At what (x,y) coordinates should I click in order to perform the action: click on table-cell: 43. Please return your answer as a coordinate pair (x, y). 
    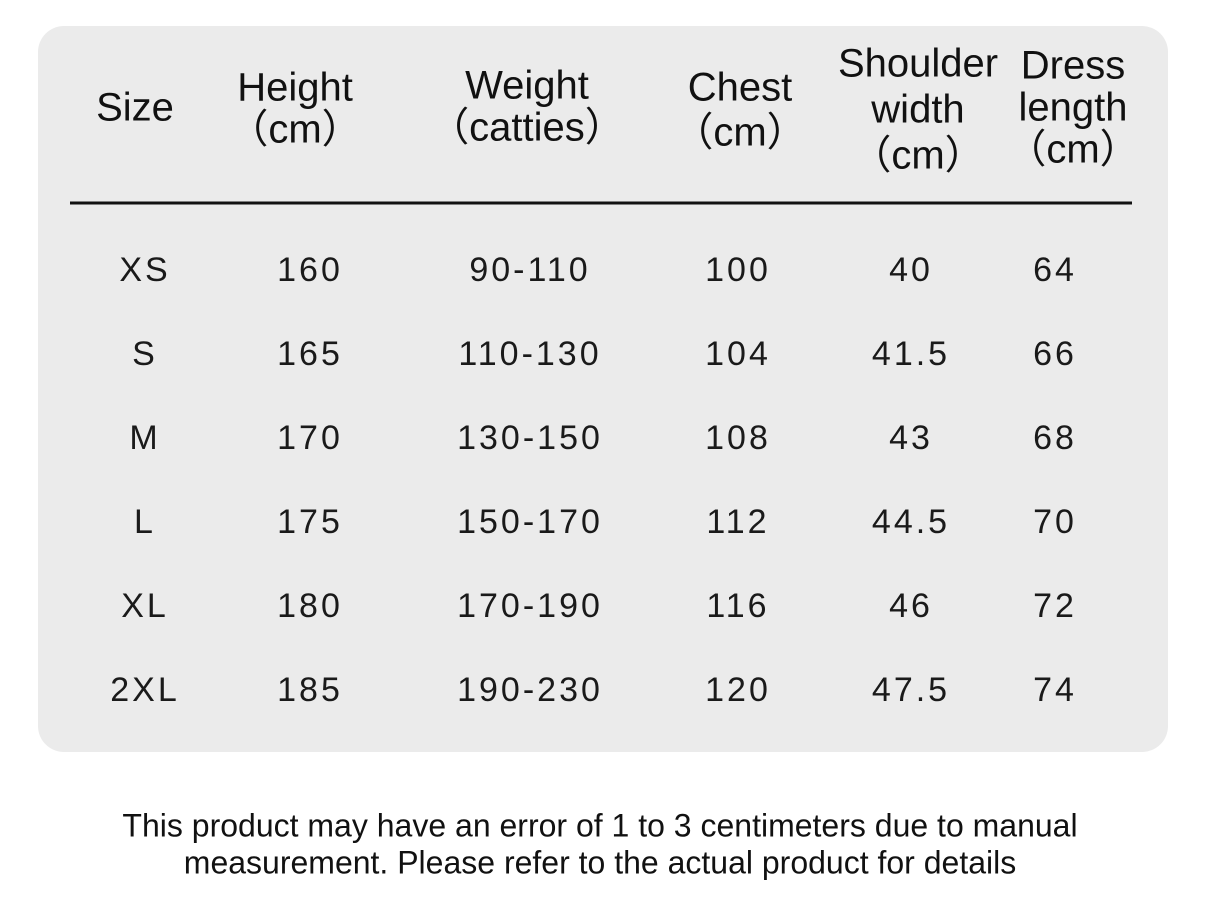
    Looking at the image, I should click on (911, 438).